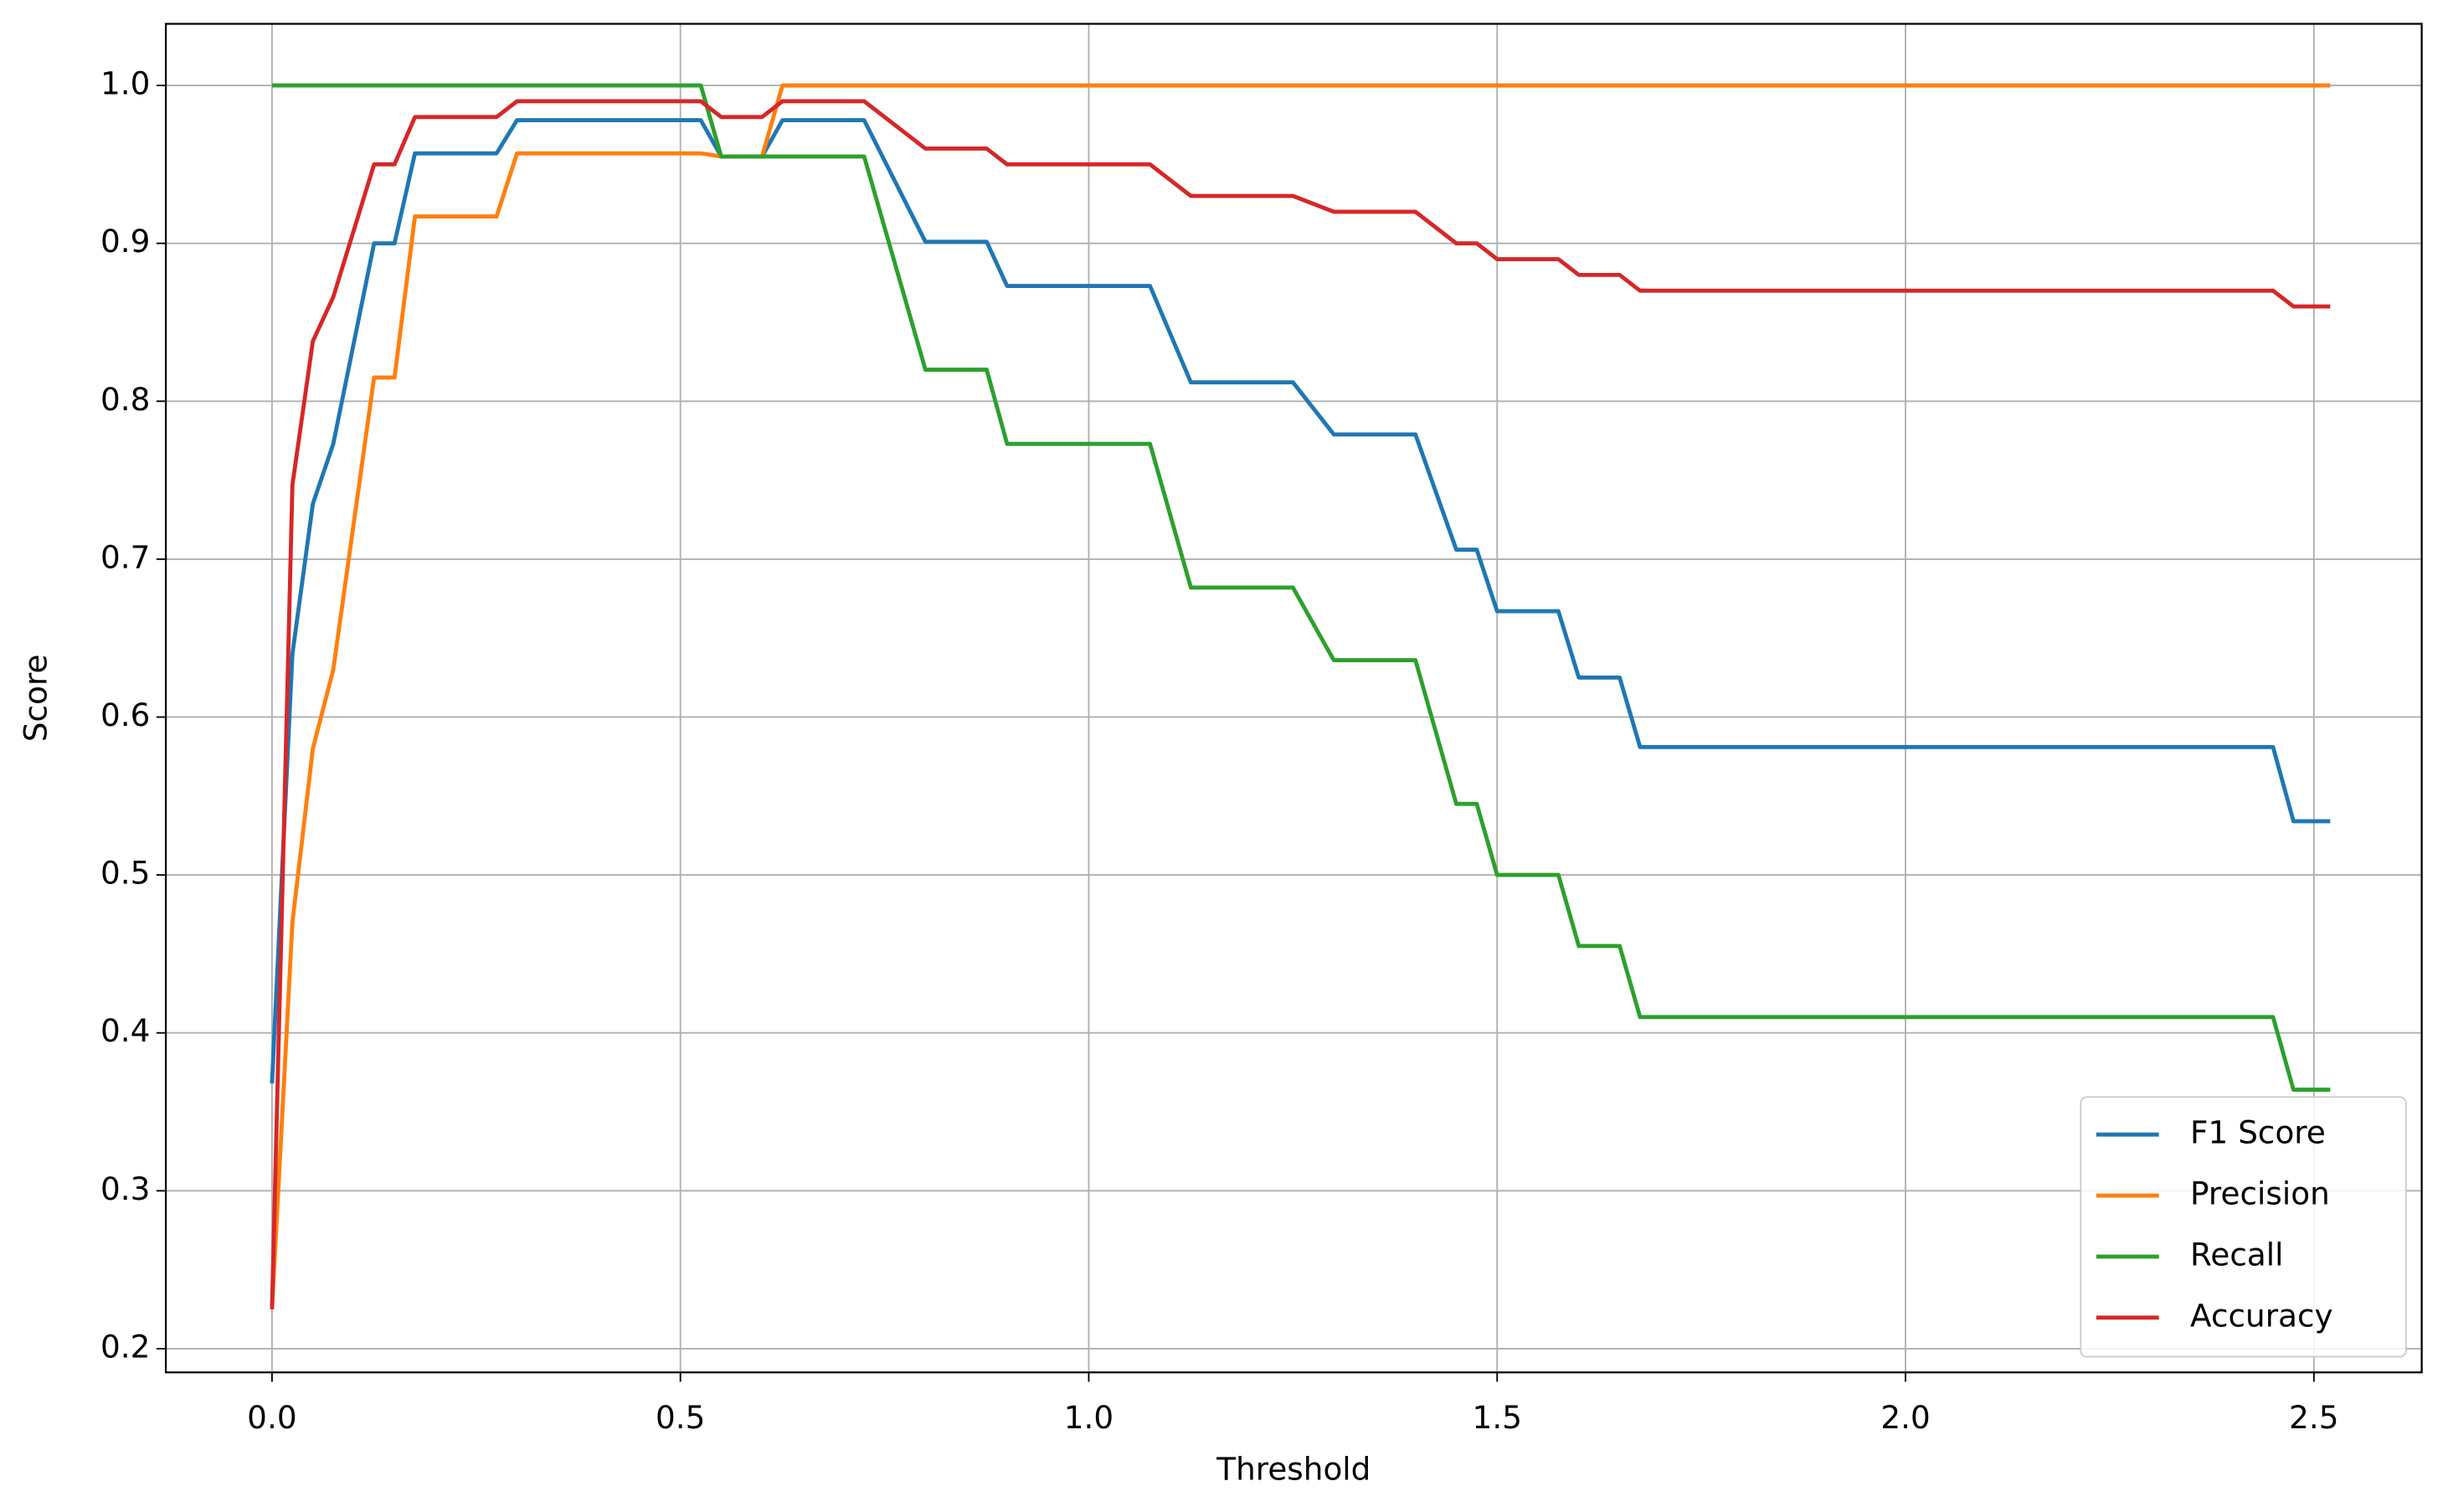  Describe the element at coordinates (35, 699) in the screenshot. I see `y-axis-label: Score` at that location.